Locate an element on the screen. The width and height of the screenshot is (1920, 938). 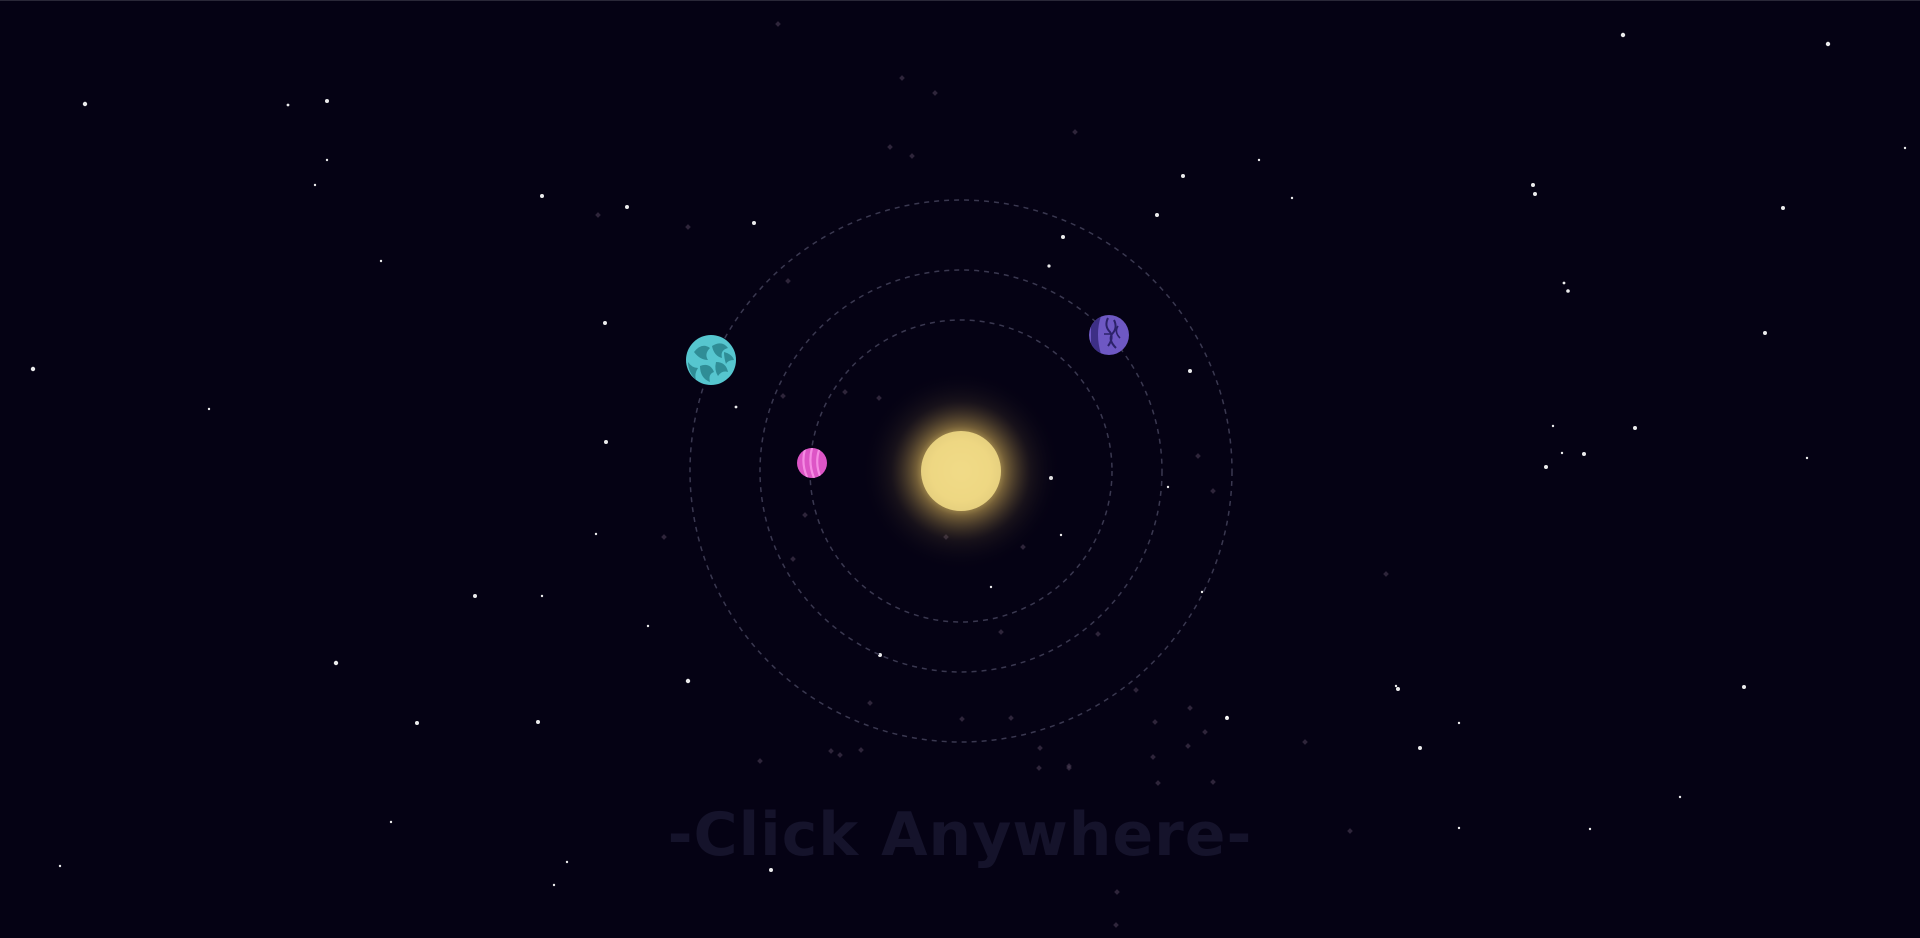
sun-icon is located at coordinates (961, 471).